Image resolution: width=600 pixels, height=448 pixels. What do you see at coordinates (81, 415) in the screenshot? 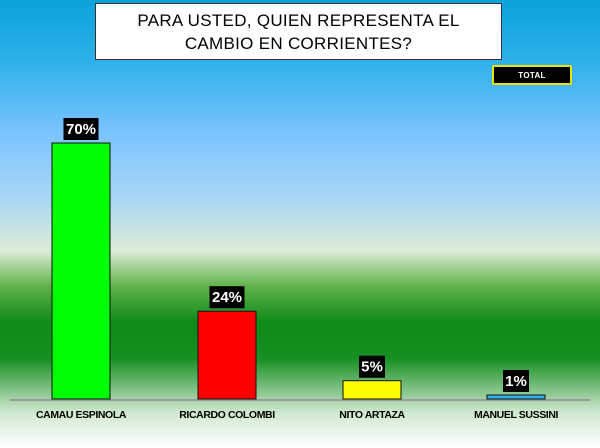
I see `category-label-camau-espinola: CAMAU ESPINOLA` at bounding box center [81, 415].